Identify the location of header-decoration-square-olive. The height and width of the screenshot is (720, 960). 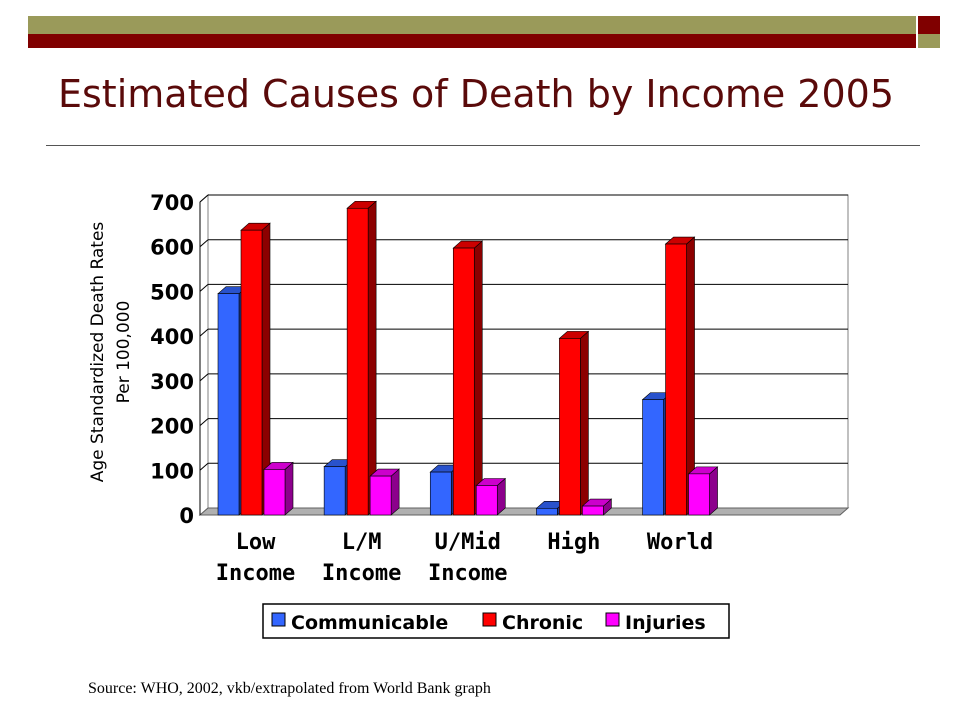
(929, 41).